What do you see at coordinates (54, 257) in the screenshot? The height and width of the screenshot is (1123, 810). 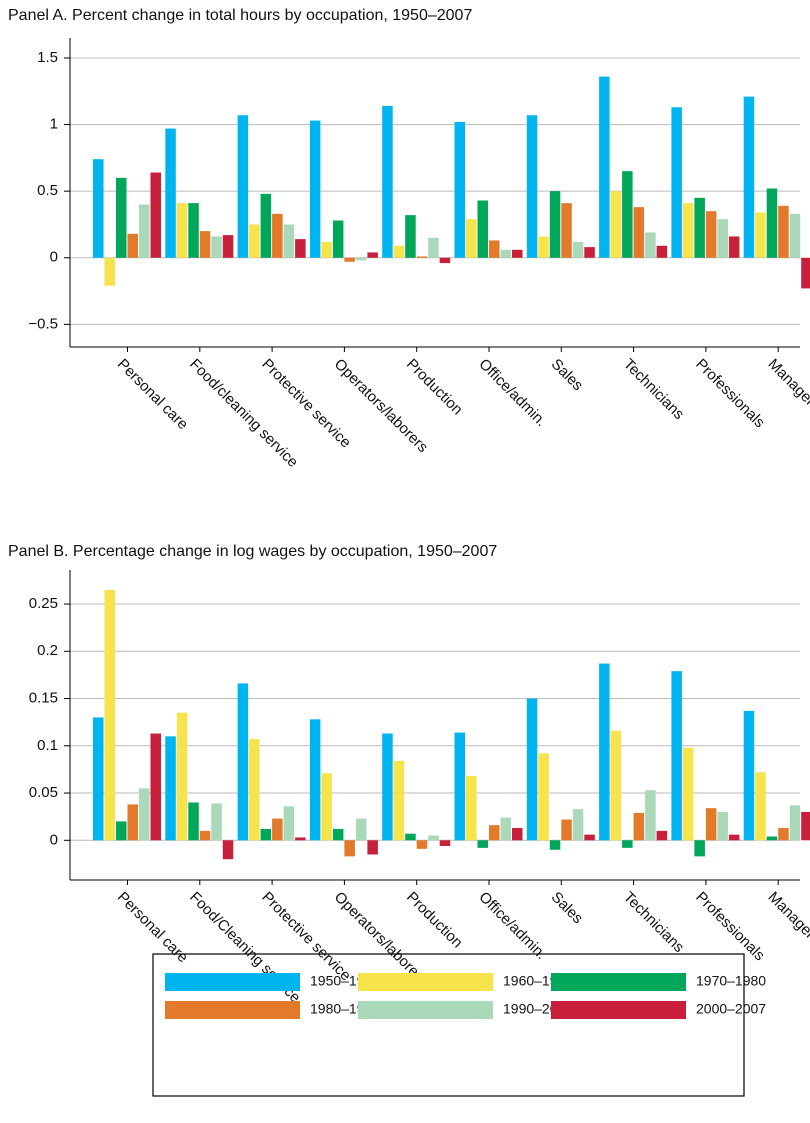 I see `y-tick-label: 0` at bounding box center [54, 257].